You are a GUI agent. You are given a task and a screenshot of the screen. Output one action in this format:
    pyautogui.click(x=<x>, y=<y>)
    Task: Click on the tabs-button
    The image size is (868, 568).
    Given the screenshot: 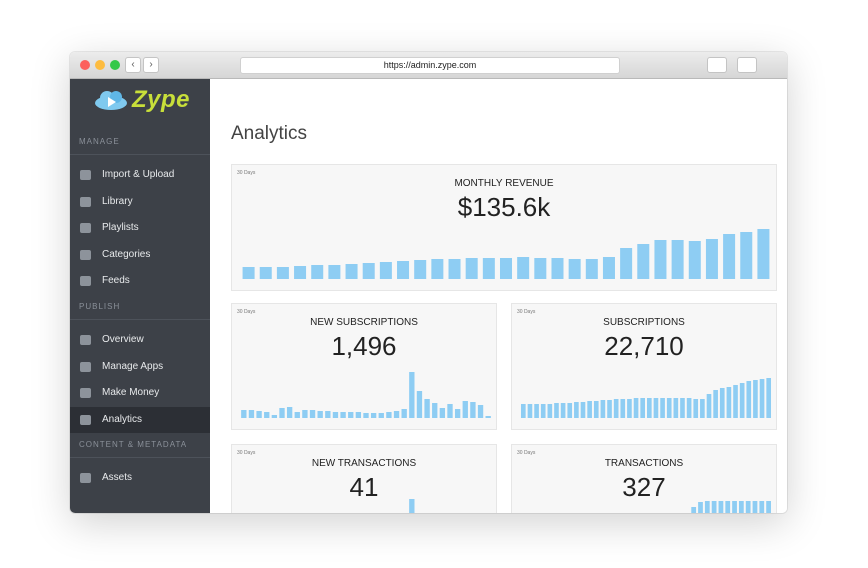 What is the action you would take?
    pyautogui.click(x=747, y=65)
    